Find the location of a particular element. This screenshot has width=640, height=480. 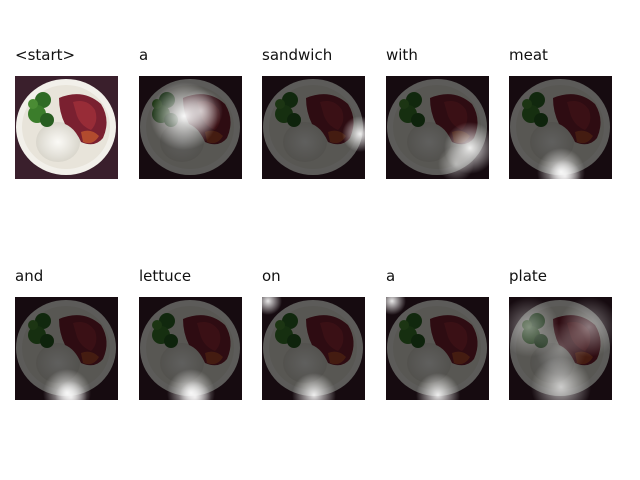

caption-word: on is located at coordinates (271, 276).